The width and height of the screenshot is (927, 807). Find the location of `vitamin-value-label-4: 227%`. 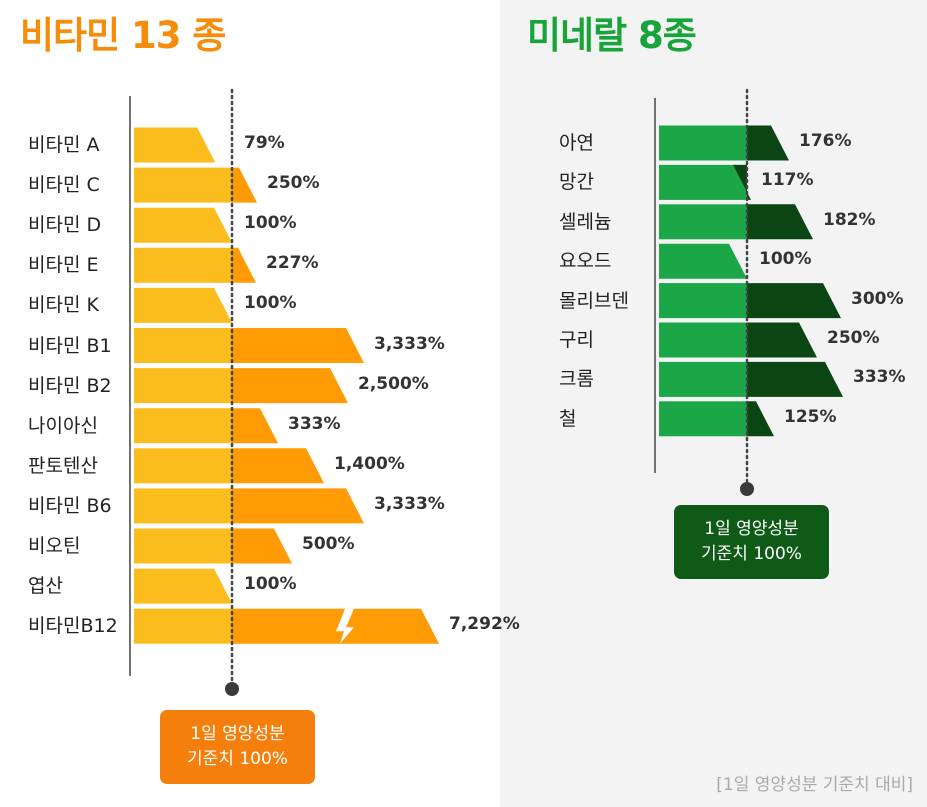

vitamin-value-label-4: 227% is located at coordinates (292, 263).